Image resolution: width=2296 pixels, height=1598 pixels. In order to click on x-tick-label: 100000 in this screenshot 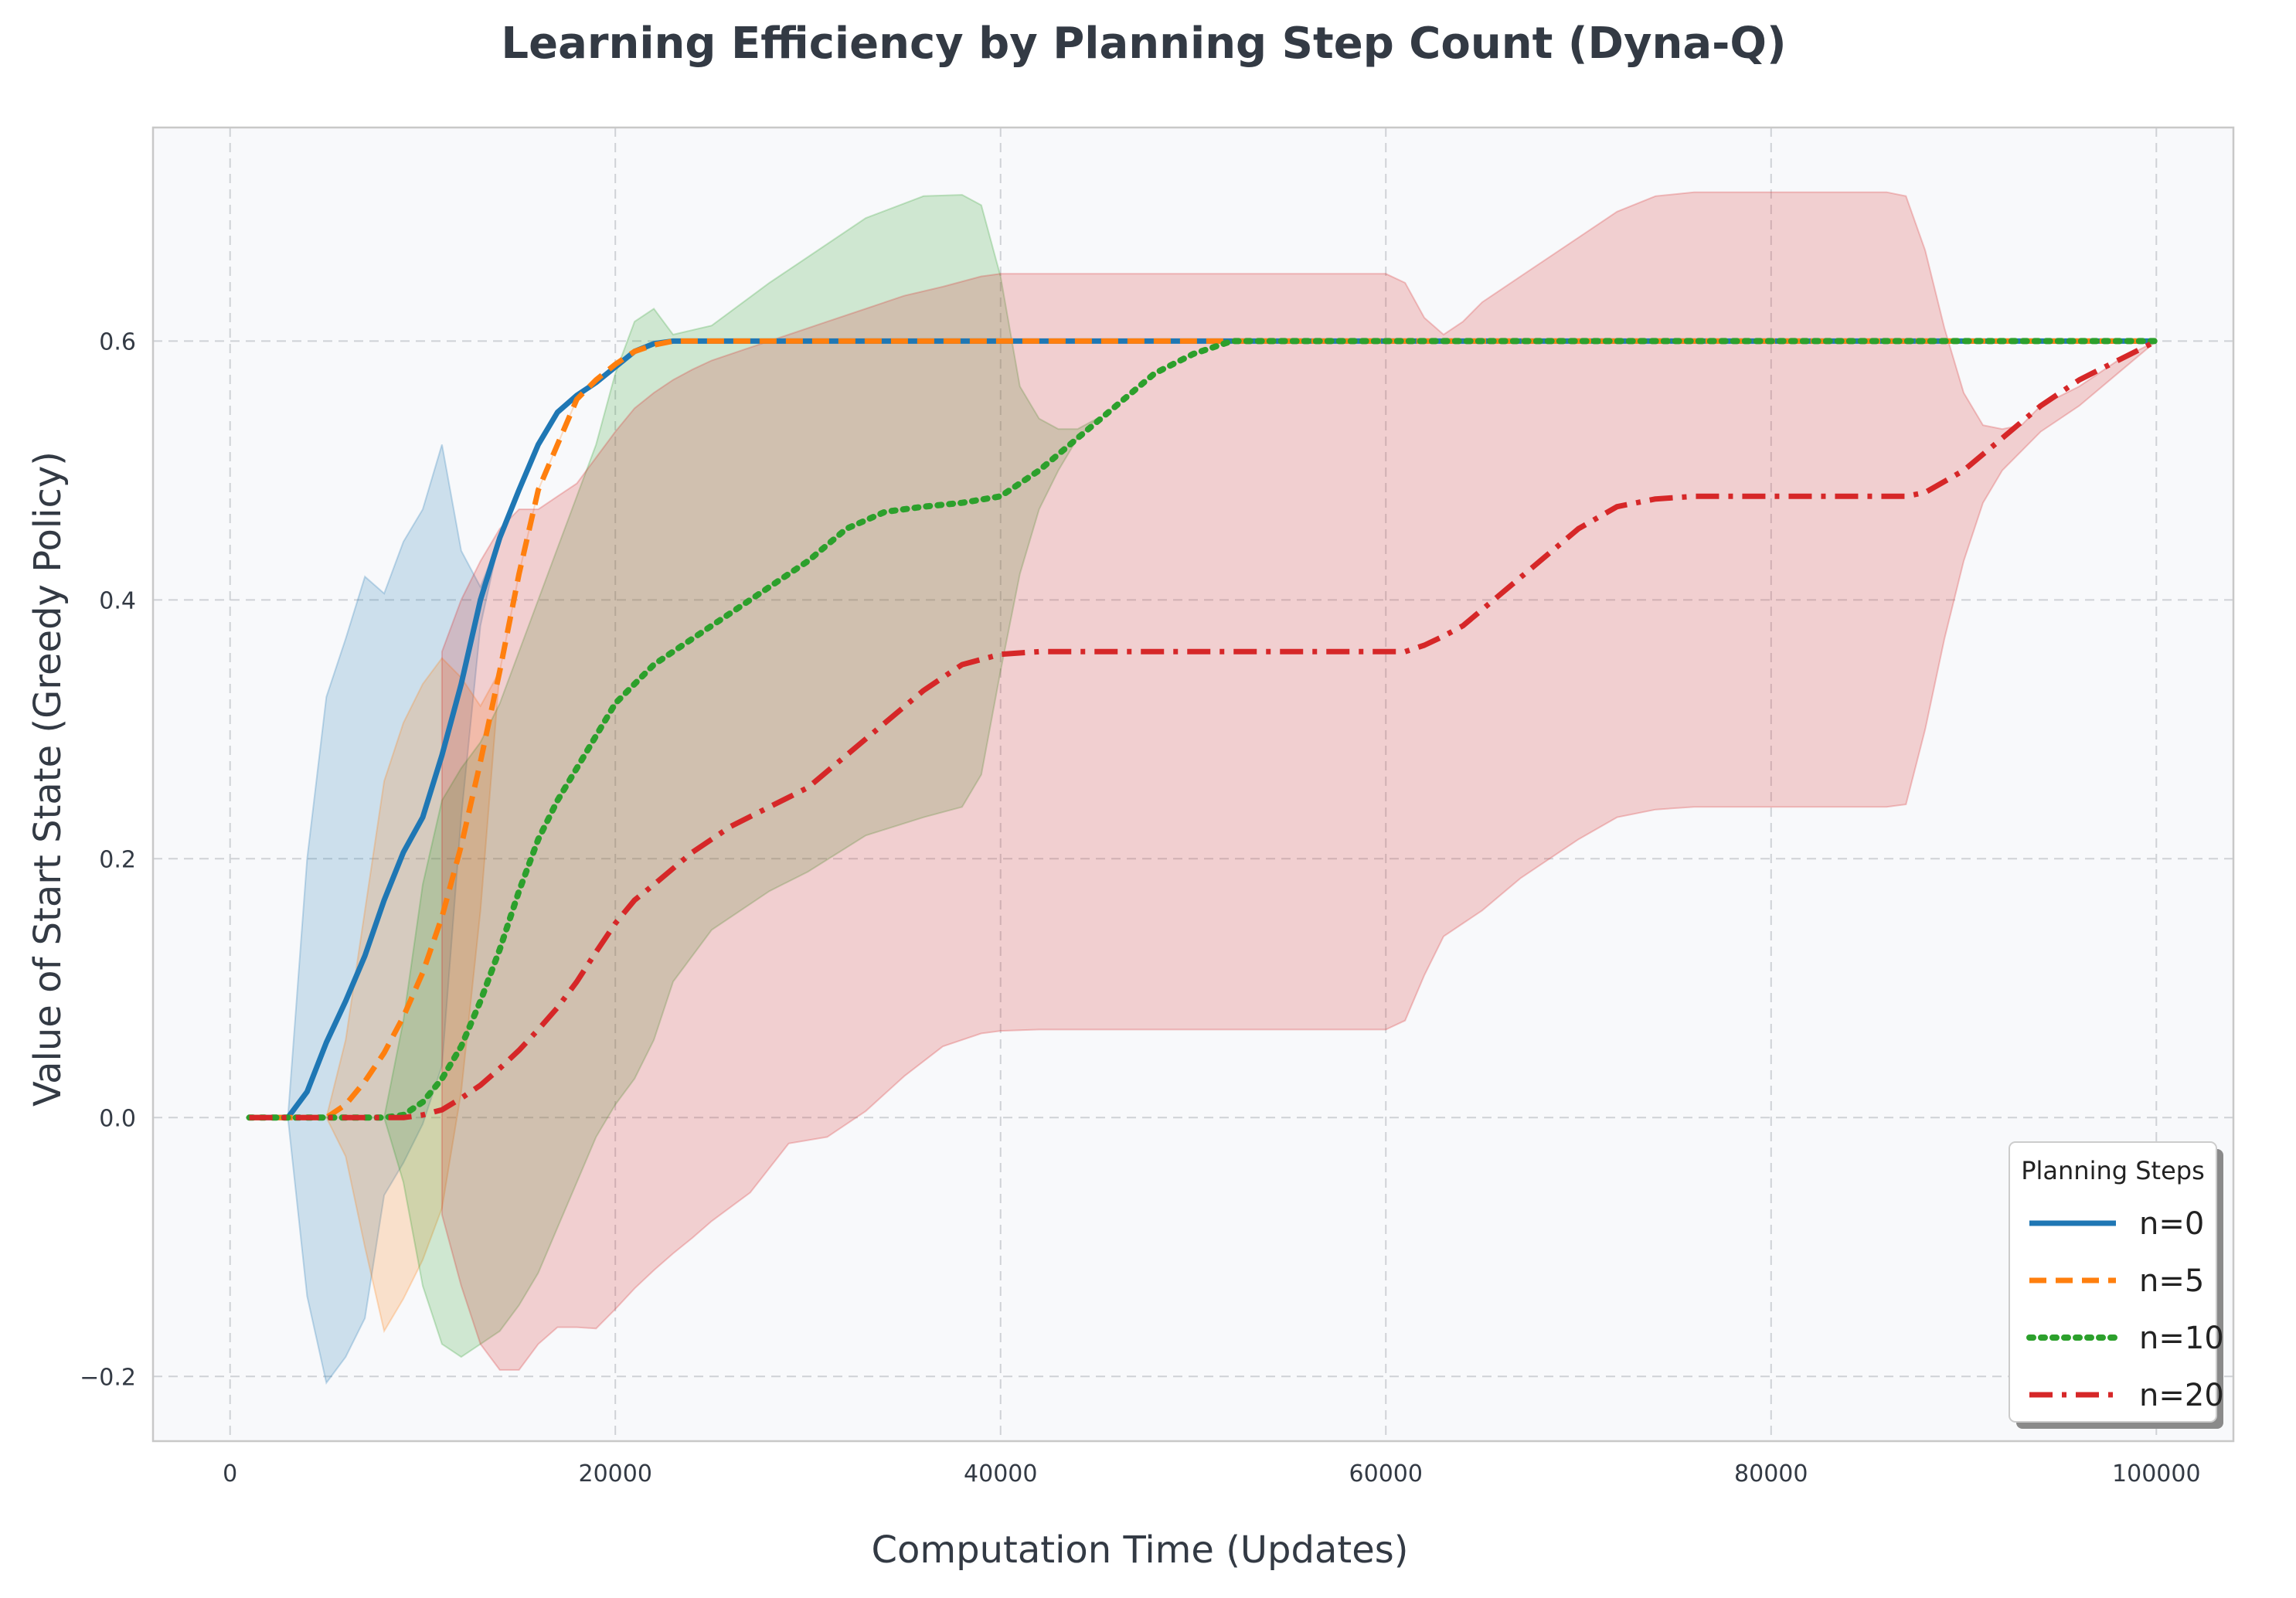, I will do `click(2156, 1474)`.